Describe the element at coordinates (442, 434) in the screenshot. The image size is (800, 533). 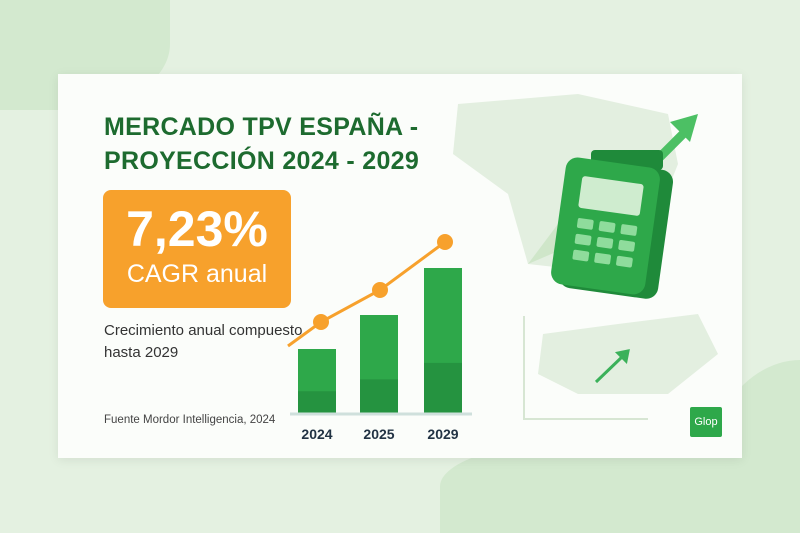
I see `x-tick-label: 2029` at that location.